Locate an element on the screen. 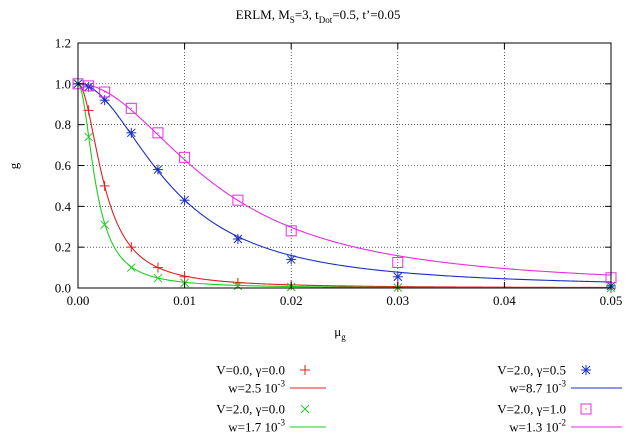 This screenshot has height=441, width=636. y-tick-label: 1.2 is located at coordinates (63, 43).